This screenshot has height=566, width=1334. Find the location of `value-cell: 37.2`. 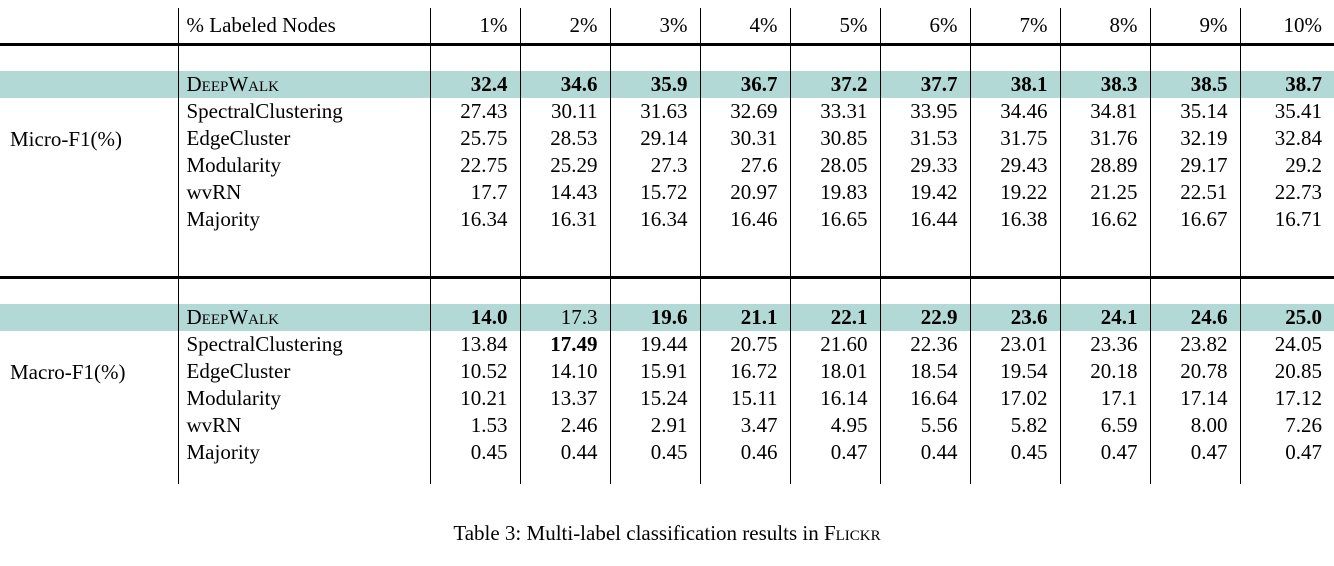

value-cell: 37.2 is located at coordinates (834, 84).